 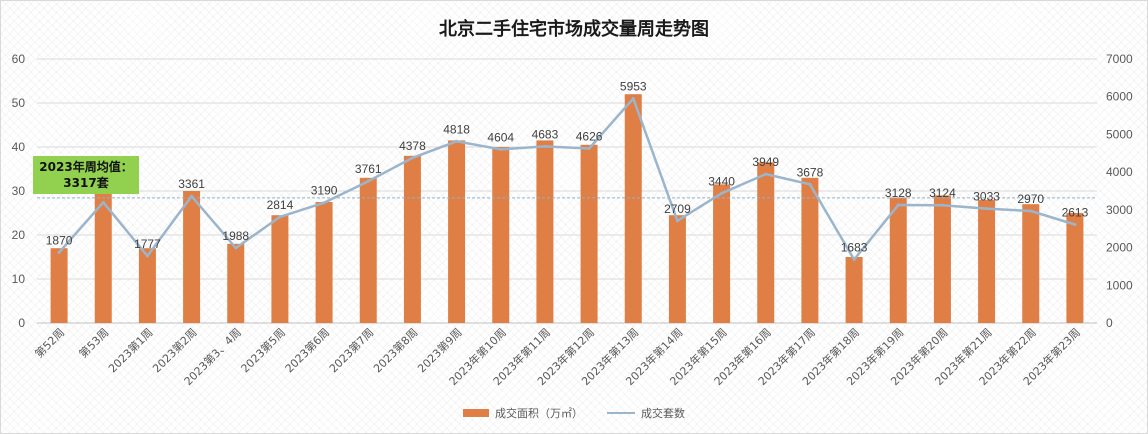 What do you see at coordinates (1119, 172) in the screenshot?
I see `y-right-tick-label: 4000` at bounding box center [1119, 172].